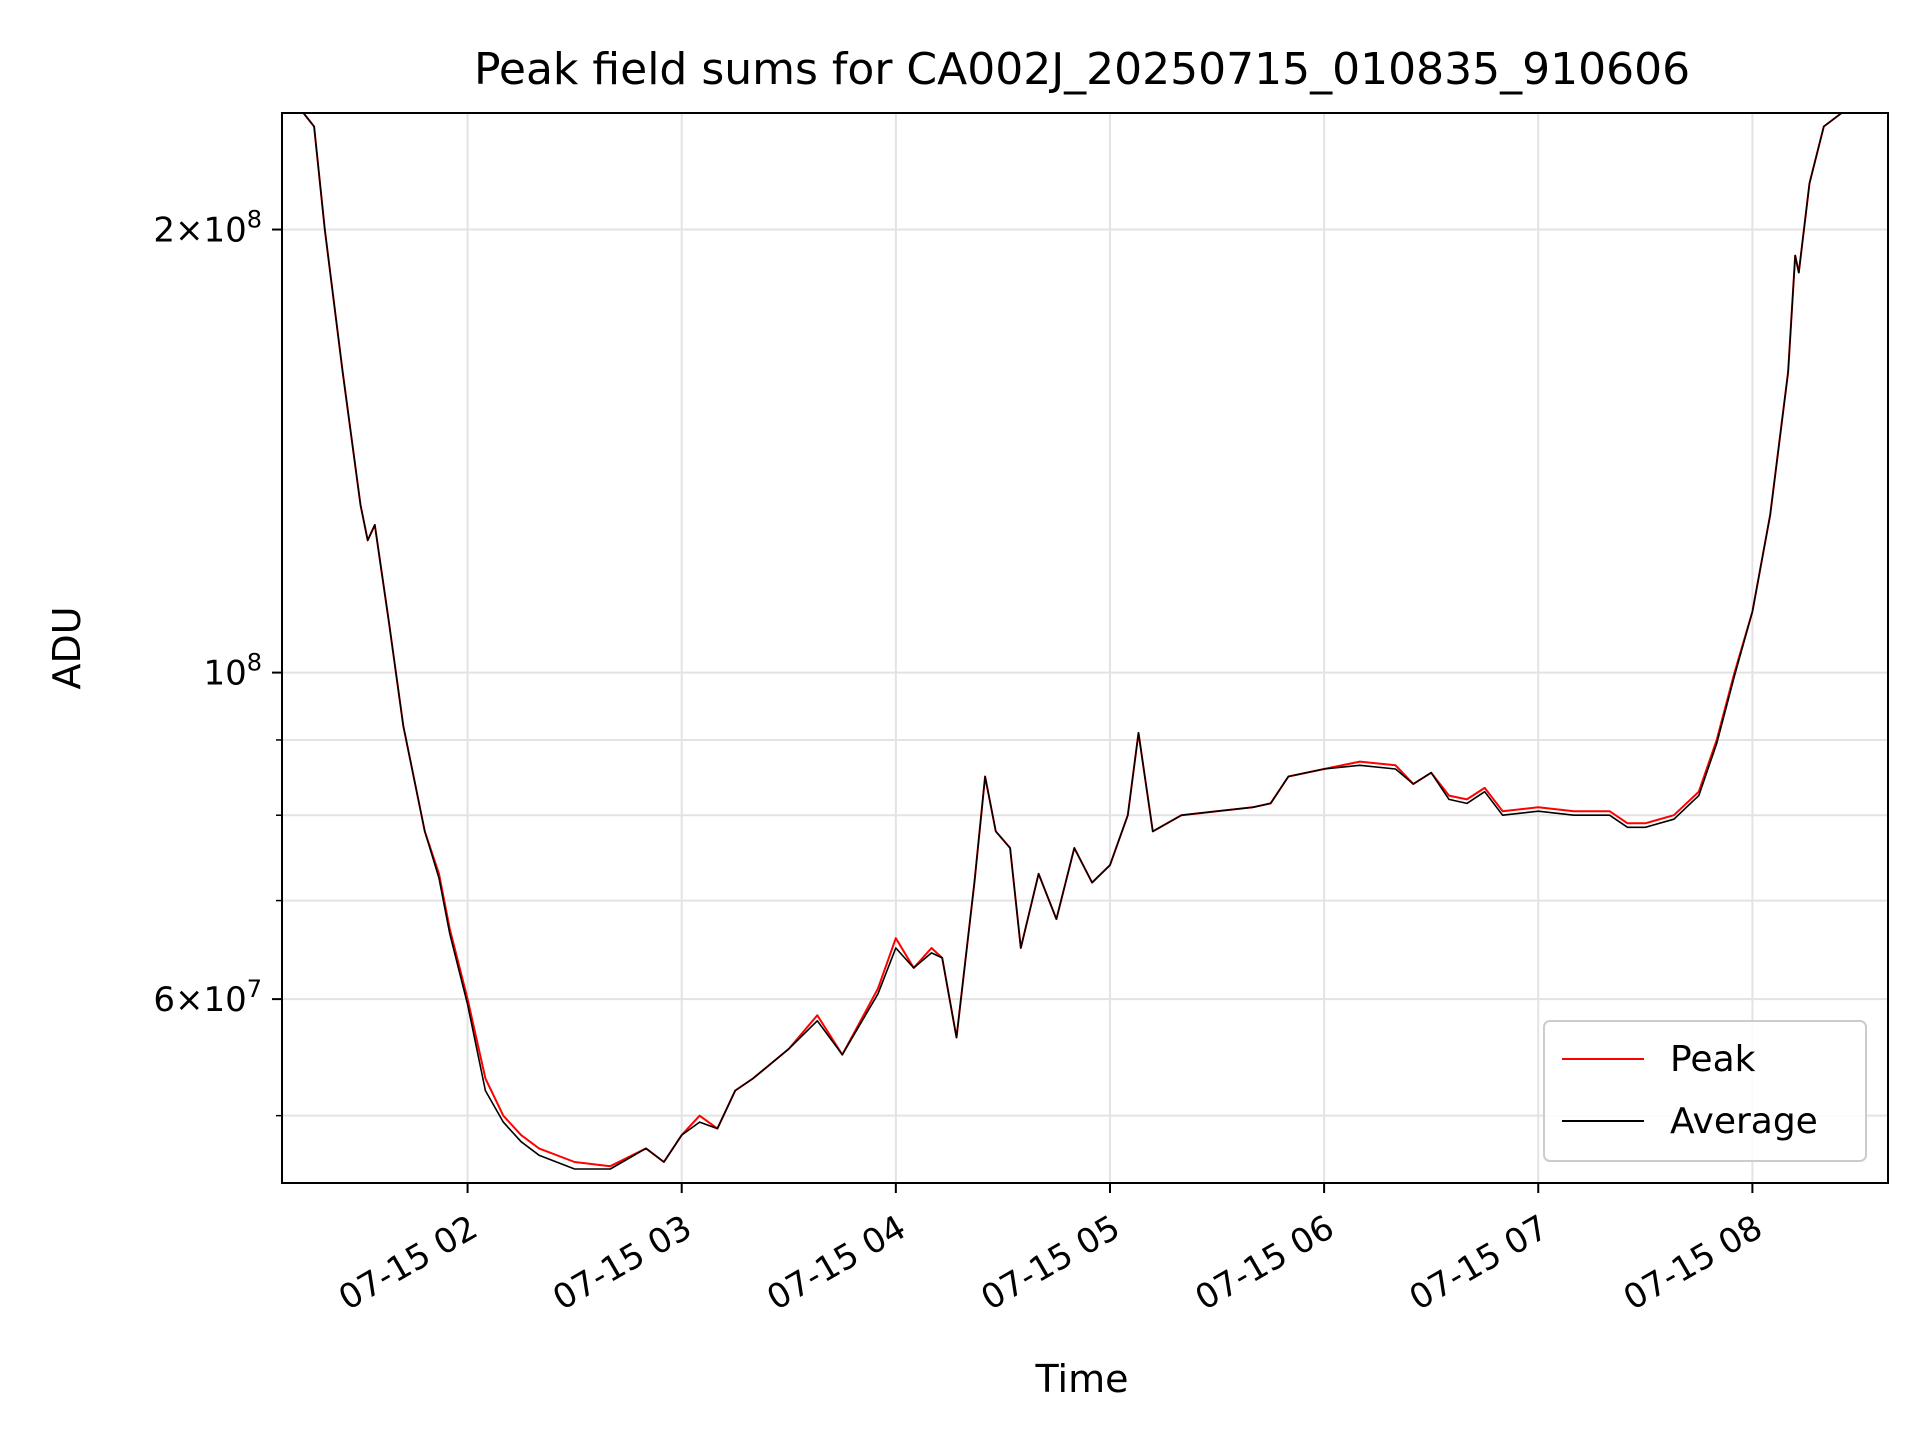 This screenshot has width=1920, height=1440. What do you see at coordinates (254, 989) in the screenshot?
I see `y-tick-exponent: 7` at bounding box center [254, 989].